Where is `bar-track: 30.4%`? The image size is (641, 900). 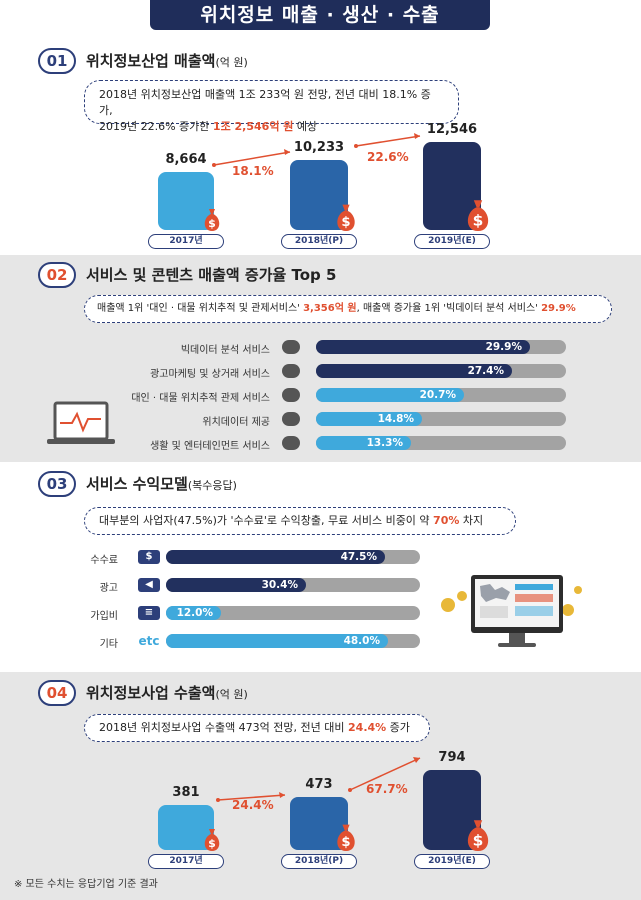
bar-track: 30.4% is located at coordinates (293, 585).